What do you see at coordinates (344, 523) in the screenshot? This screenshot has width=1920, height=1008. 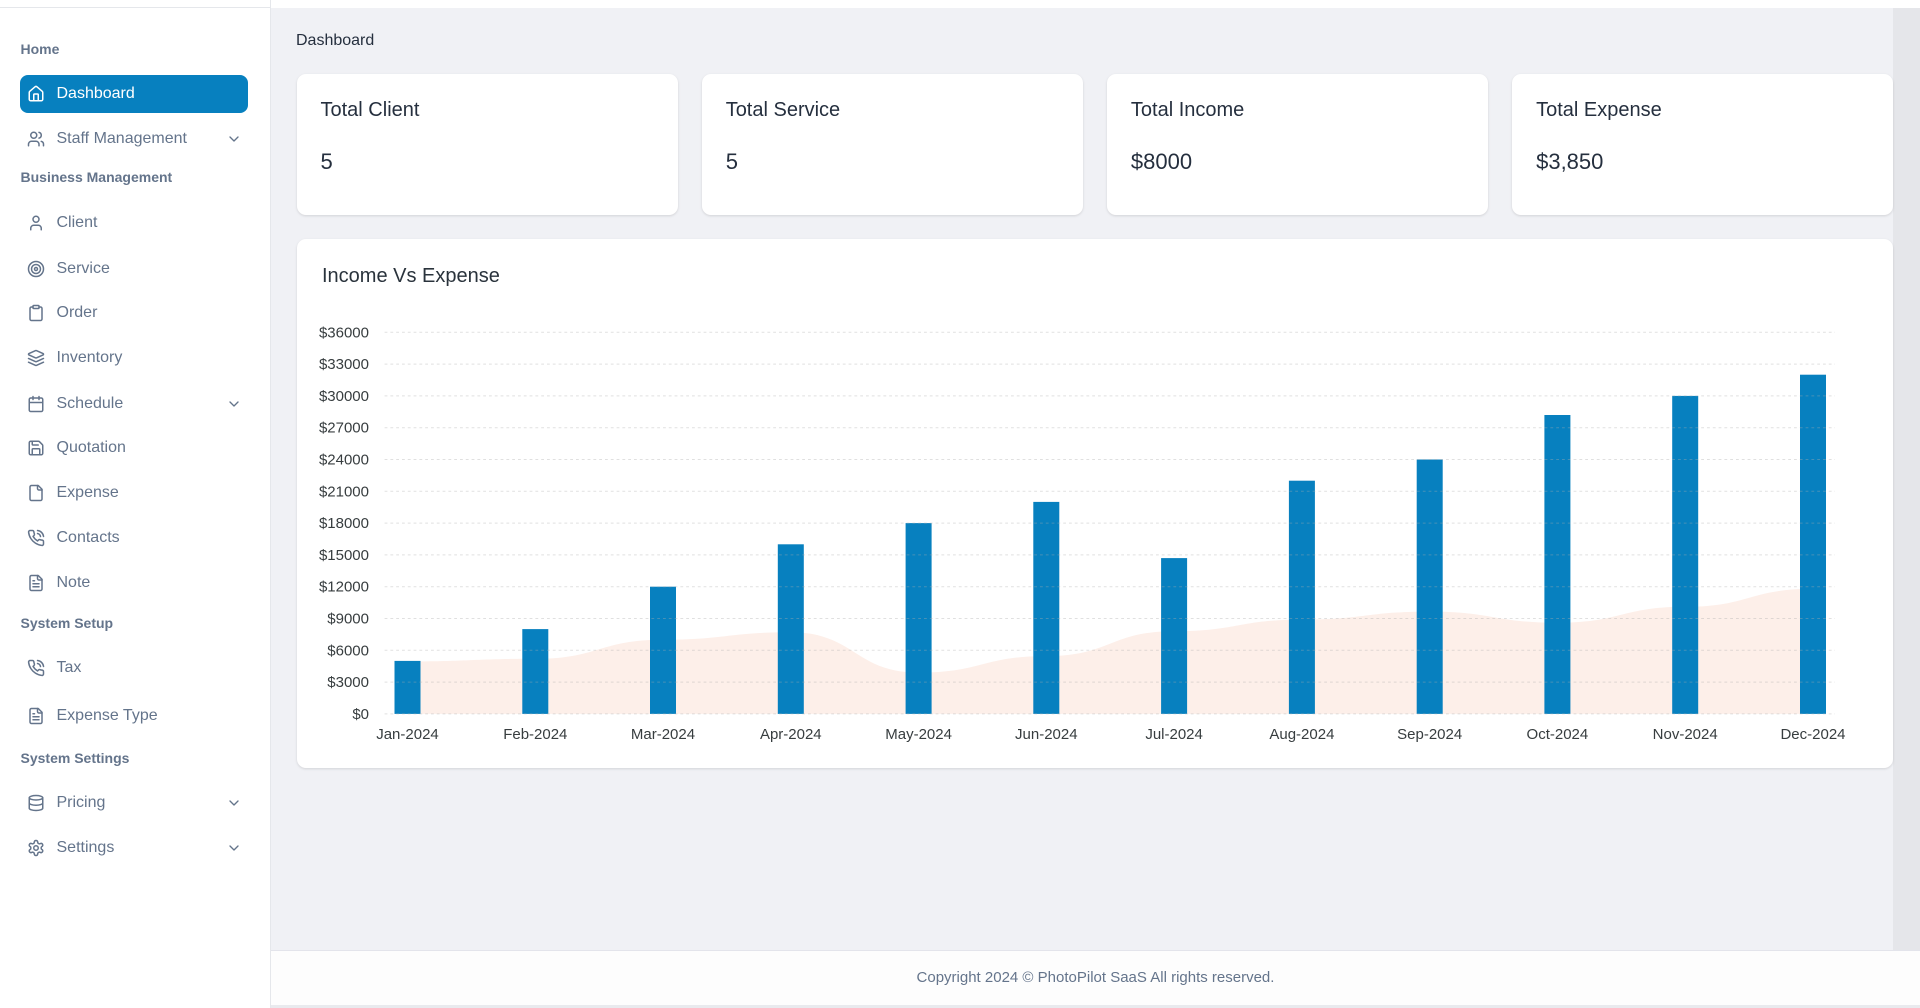 I see `svg-text: $18000` at bounding box center [344, 523].